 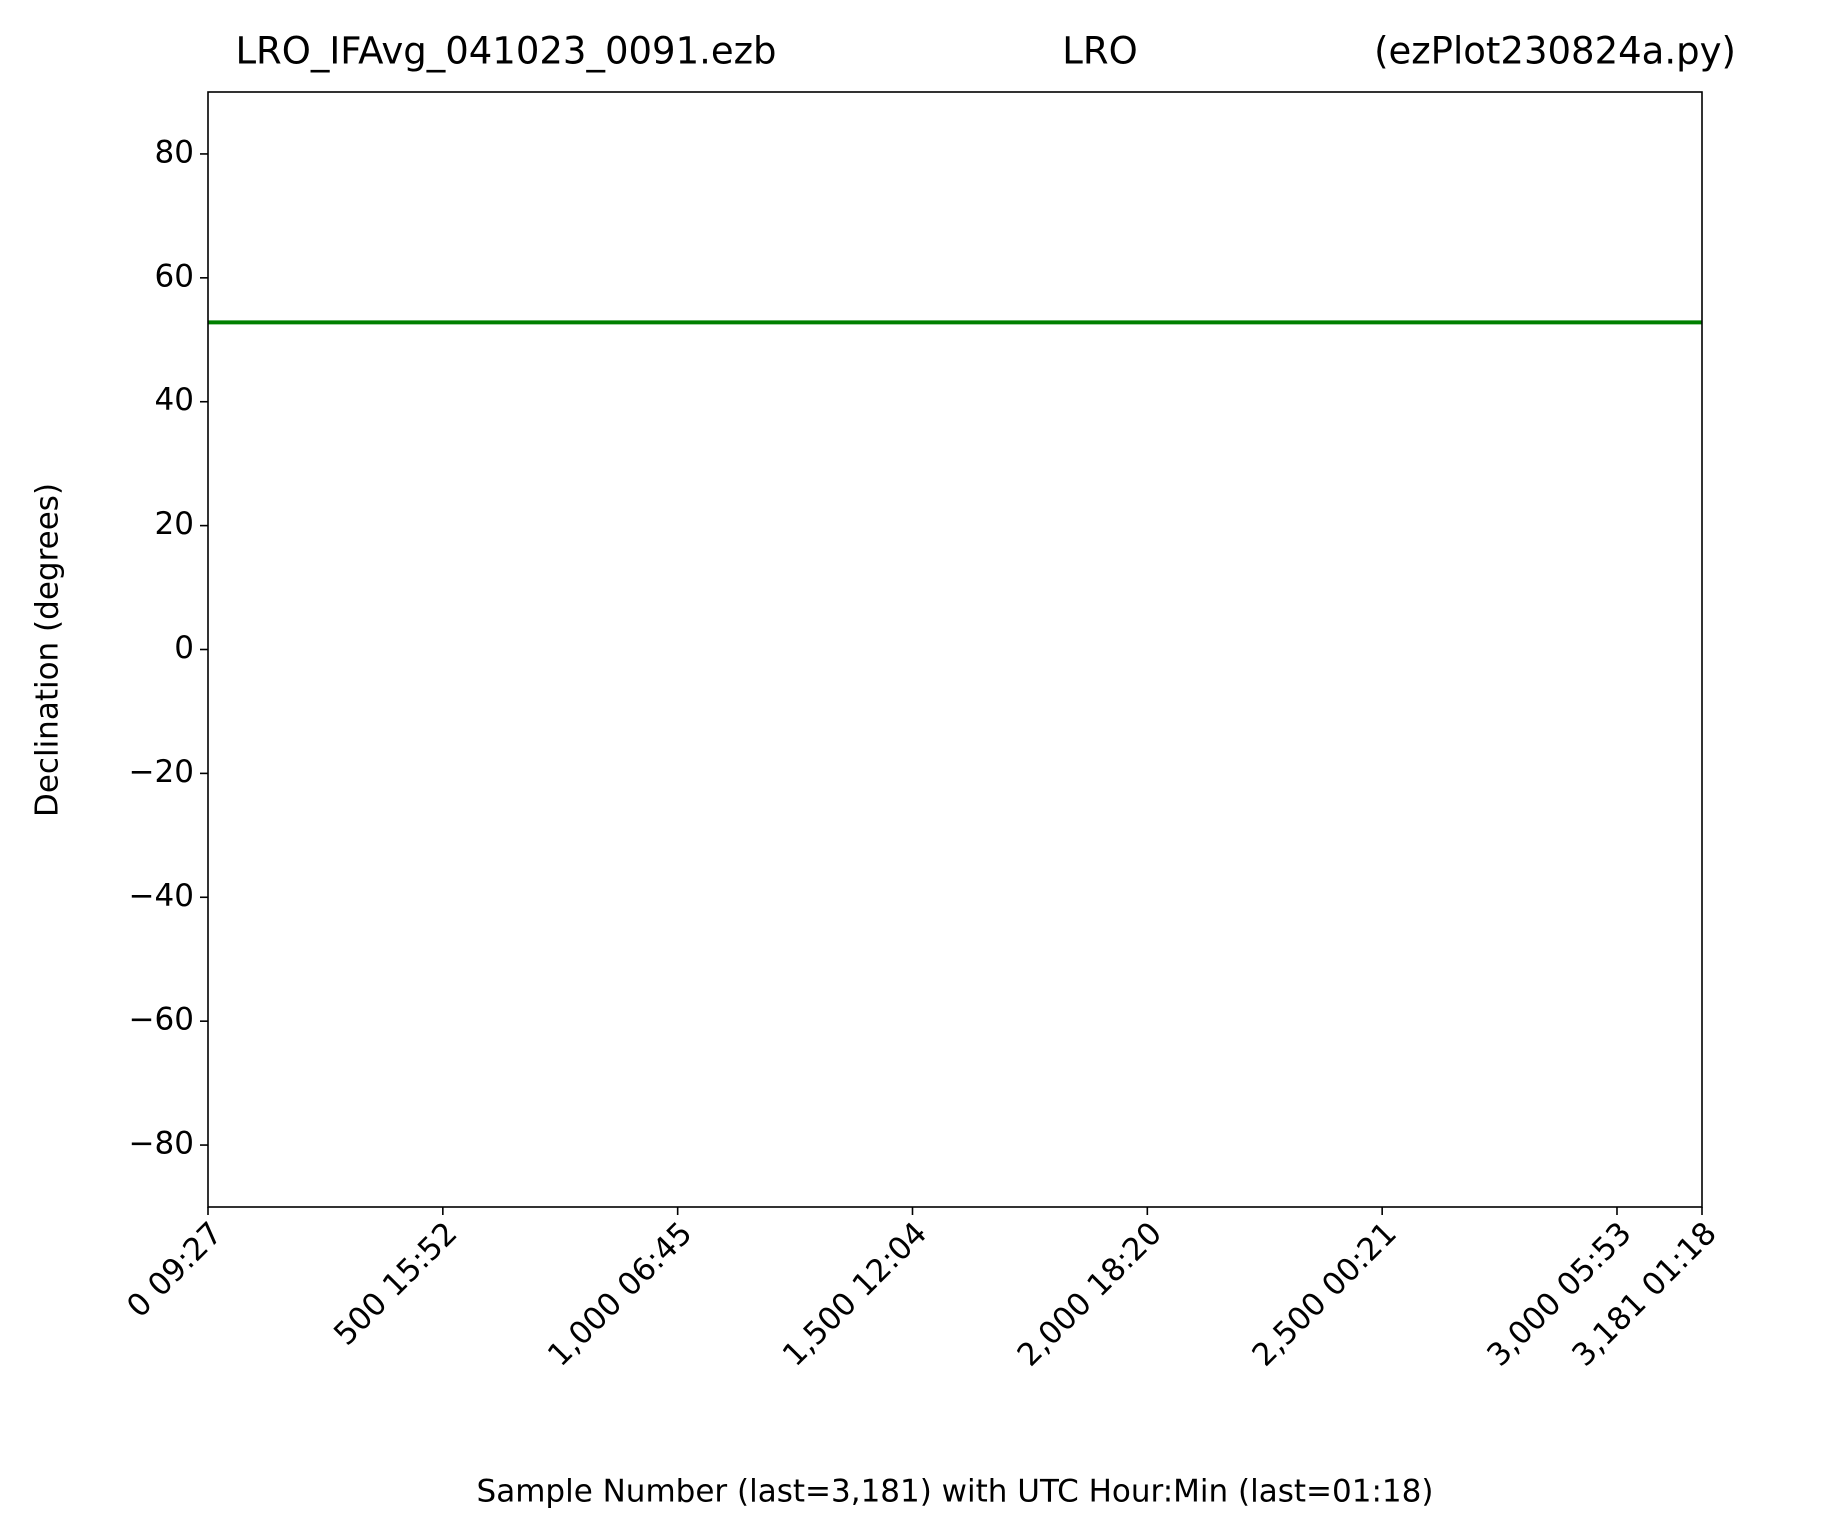 I want to click on x-tick-label: 0 09:27, so click(x=175, y=1270).